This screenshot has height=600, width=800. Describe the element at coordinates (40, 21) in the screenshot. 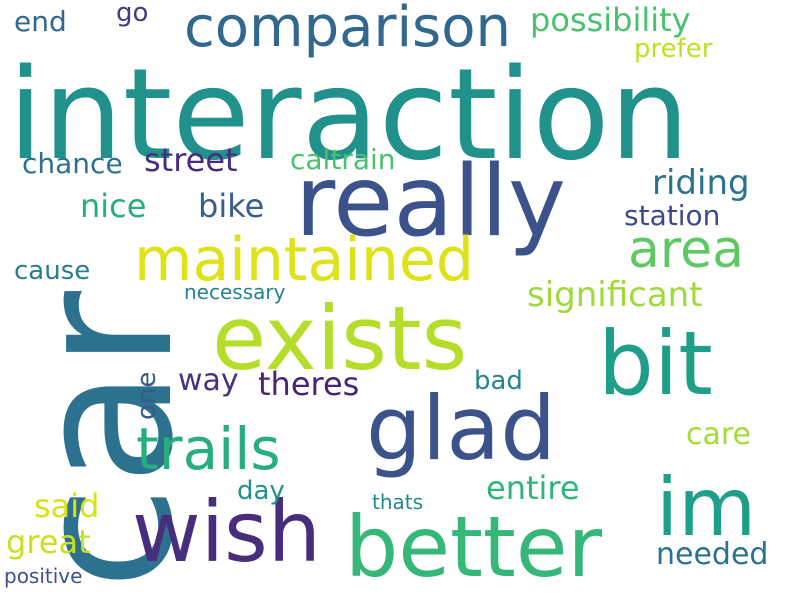

I see `word-end: end` at that location.